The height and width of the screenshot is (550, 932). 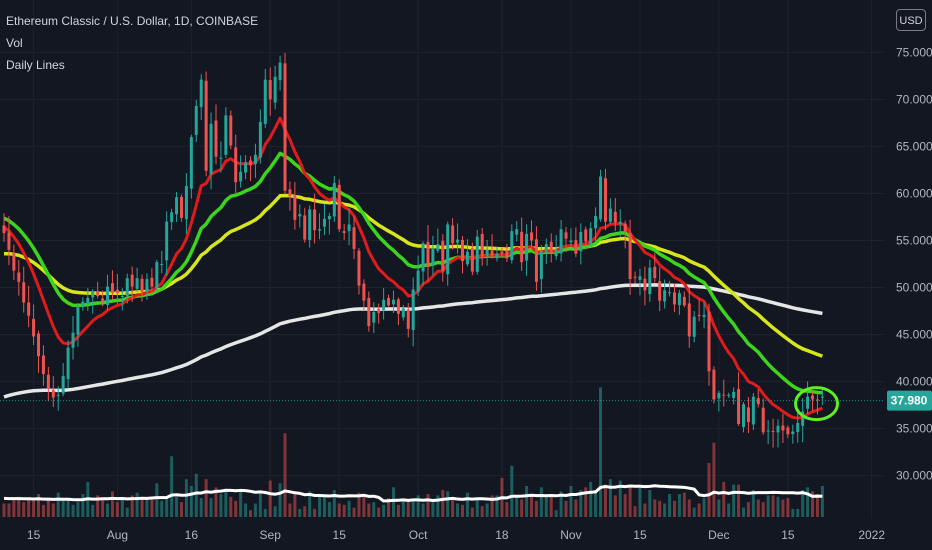 What do you see at coordinates (817, 404) in the screenshot?
I see `highlight-ellipse` at bounding box center [817, 404].